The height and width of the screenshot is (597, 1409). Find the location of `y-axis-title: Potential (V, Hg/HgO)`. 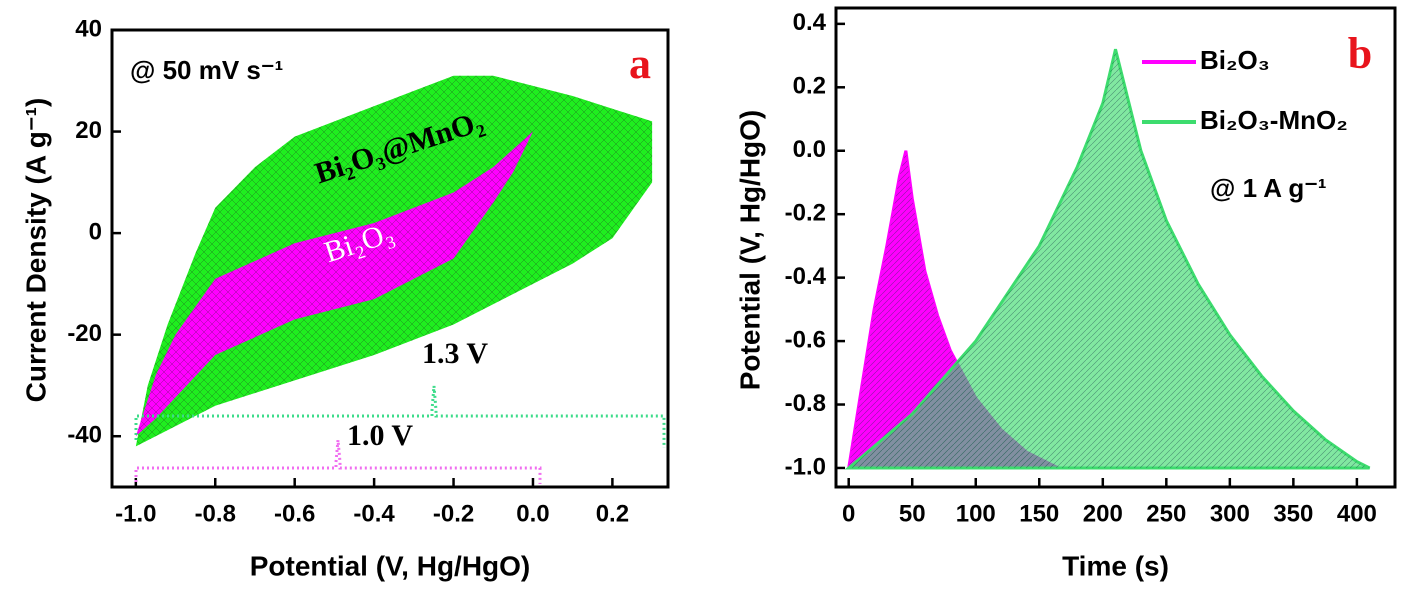

y-axis-title: Potential (V, Hg/HgO) is located at coordinates (749, 250).